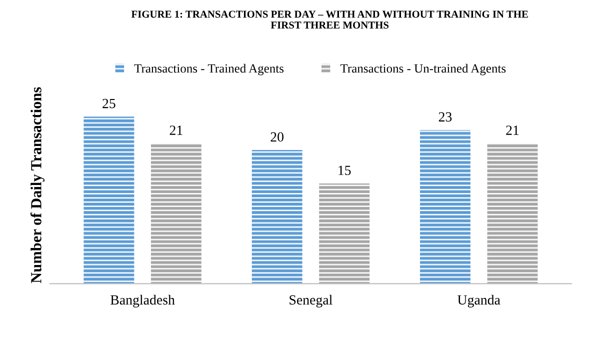 The image size is (589, 346). What do you see at coordinates (479, 301) in the screenshot?
I see `x-tick-label: Uganda` at bounding box center [479, 301].